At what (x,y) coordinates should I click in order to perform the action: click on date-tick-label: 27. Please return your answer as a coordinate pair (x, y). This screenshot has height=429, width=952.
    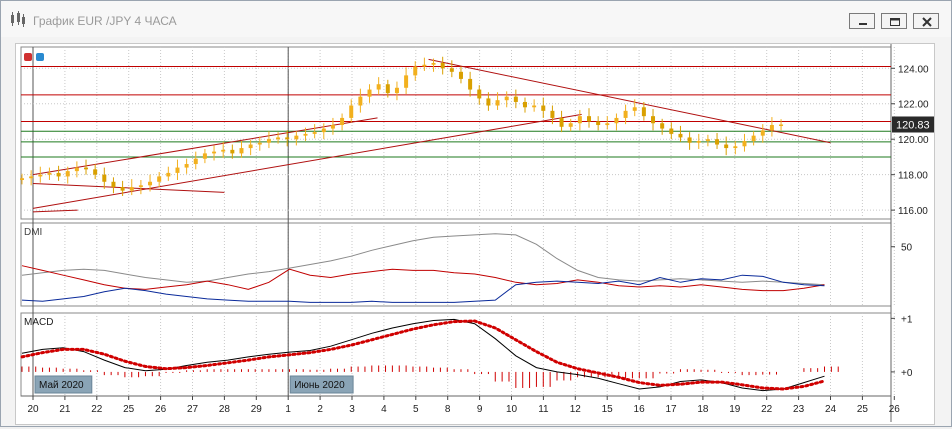
    Looking at the image, I should click on (193, 409).